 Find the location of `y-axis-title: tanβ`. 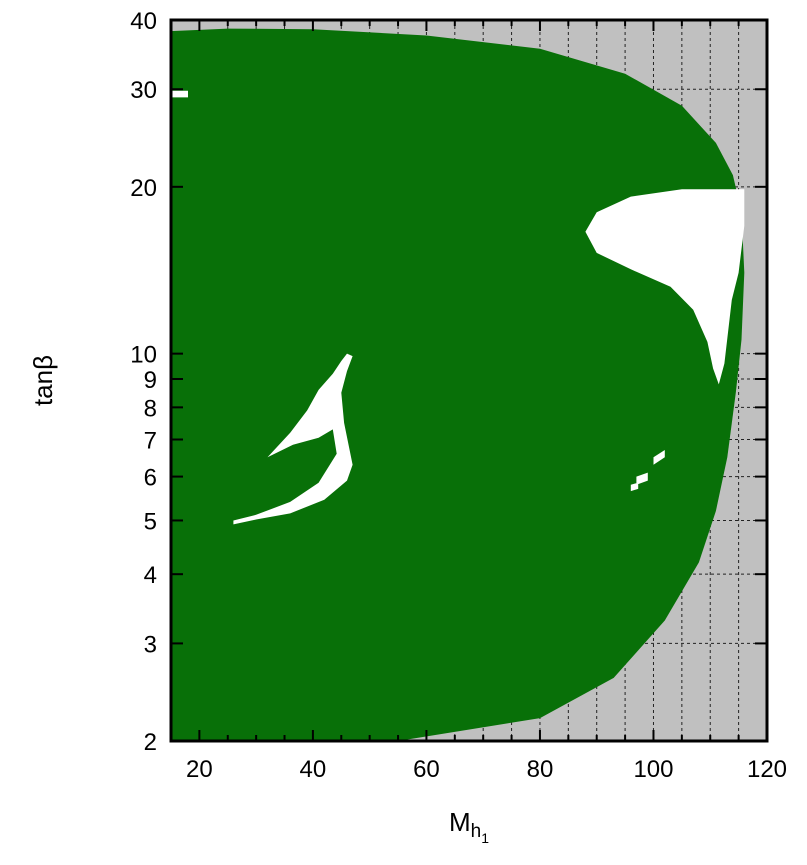

y-axis-title: tanβ is located at coordinates (43, 380).